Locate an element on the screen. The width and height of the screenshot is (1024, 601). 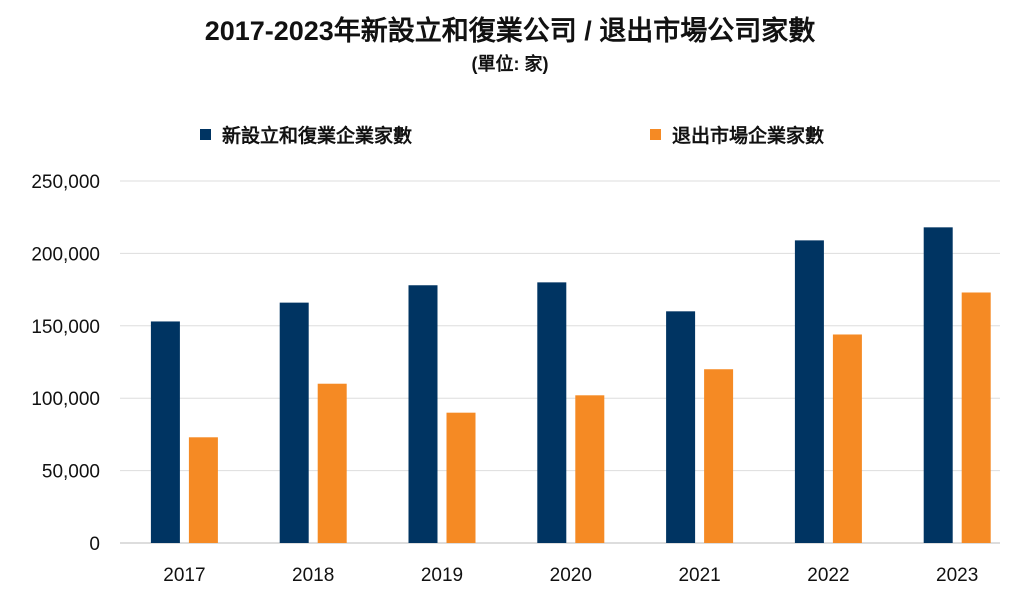
bar-exit-2019 is located at coordinates (461, 477).